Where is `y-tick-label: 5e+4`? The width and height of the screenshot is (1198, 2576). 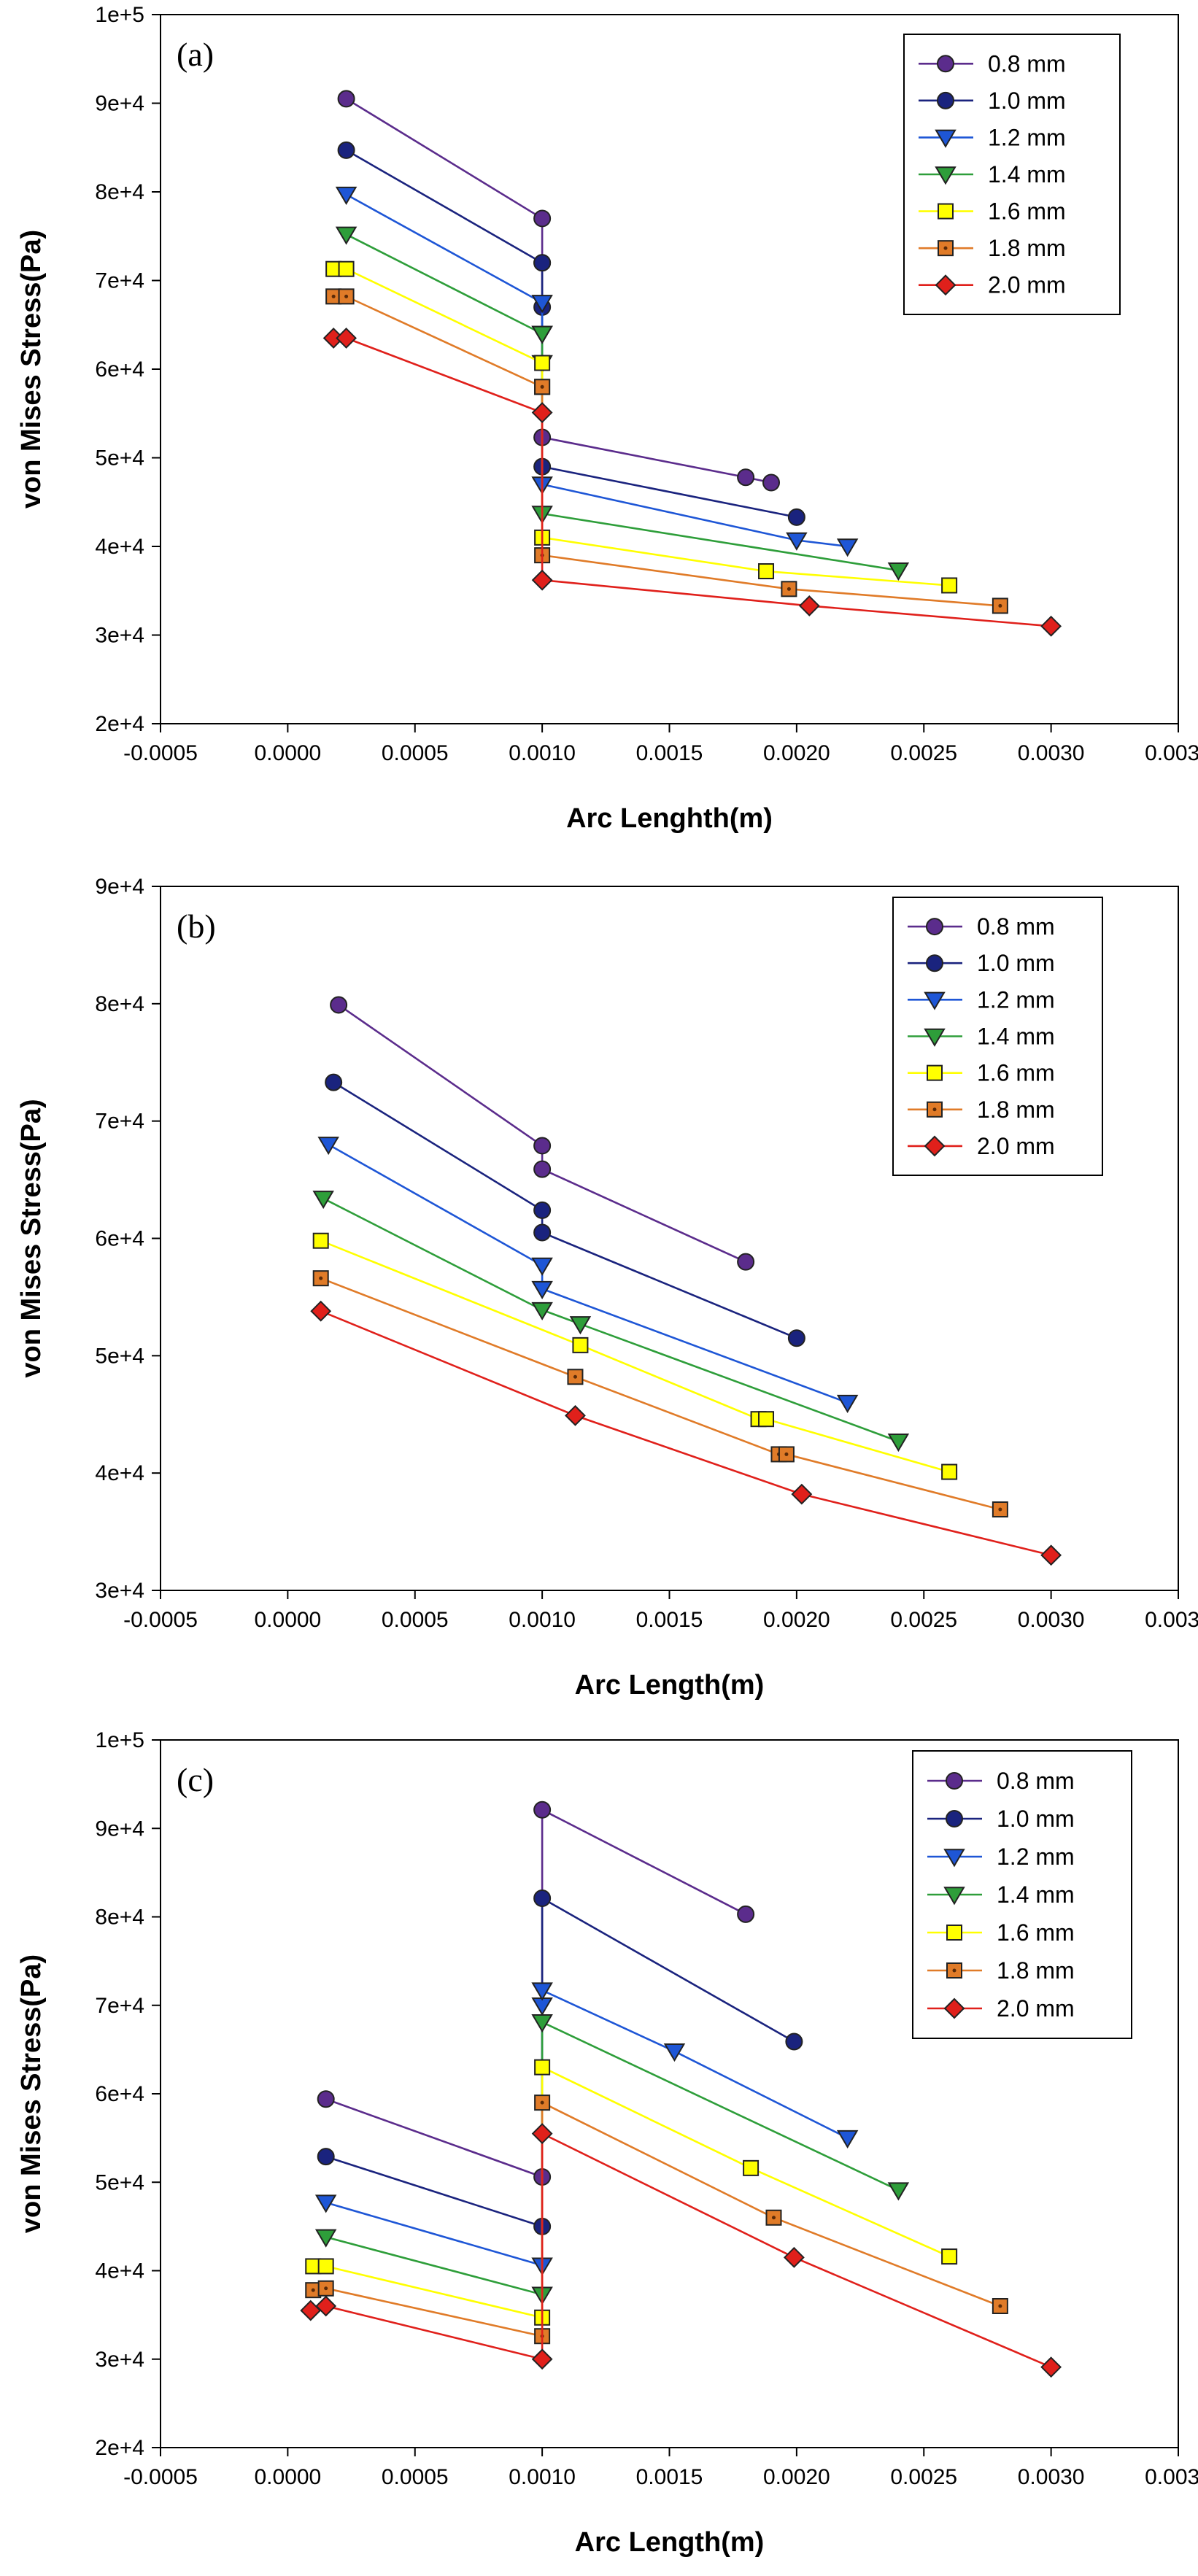 y-tick-label: 5e+4 is located at coordinates (120, 1356).